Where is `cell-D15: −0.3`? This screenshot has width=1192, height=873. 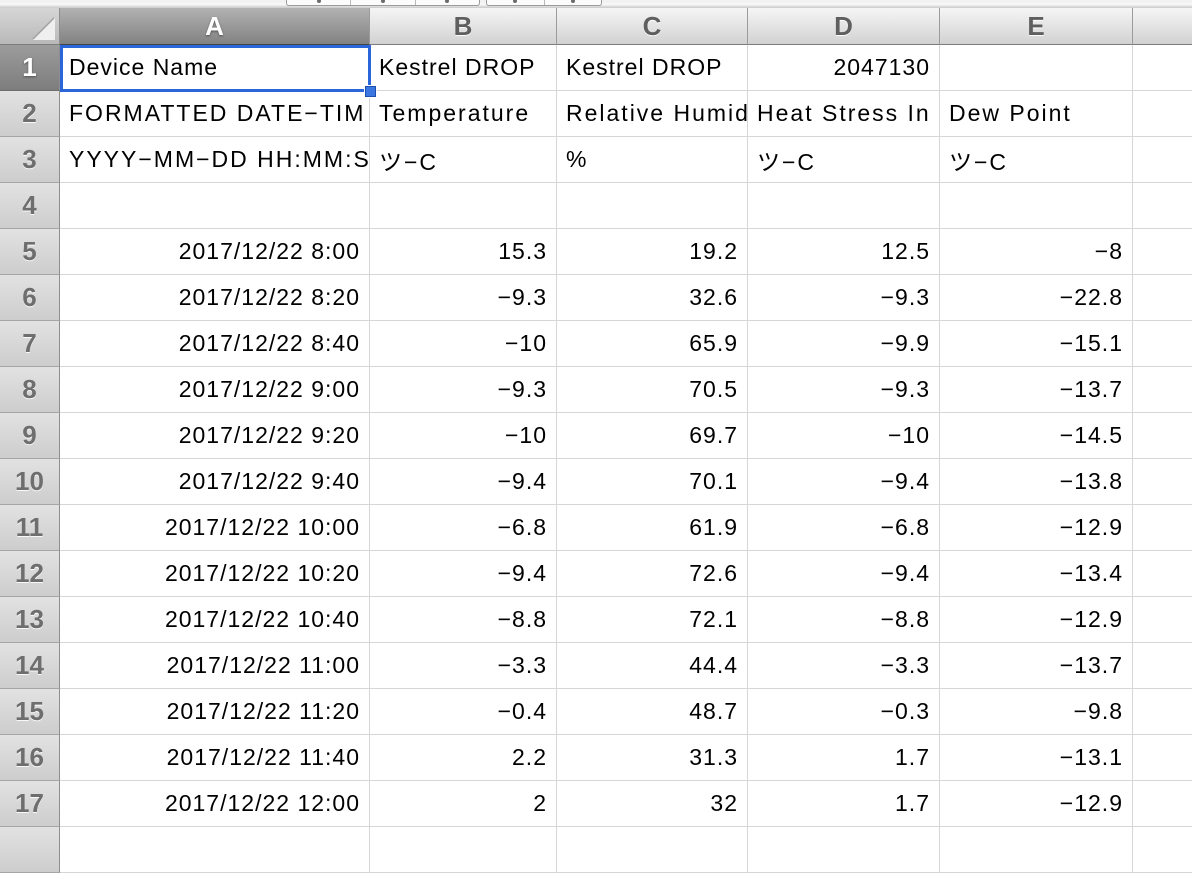
cell-D15: −0.3 is located at coordinates (844, 712).